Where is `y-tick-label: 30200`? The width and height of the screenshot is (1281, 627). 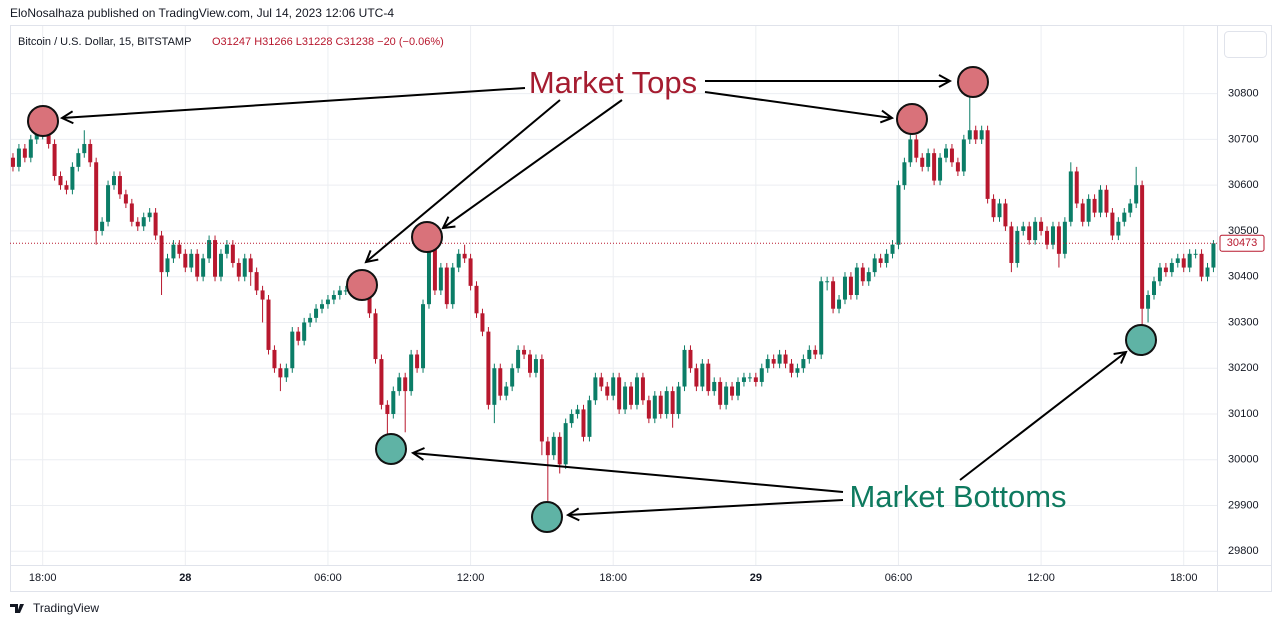
y-tick-label: 30200 is located at coordinates (1243, 368).